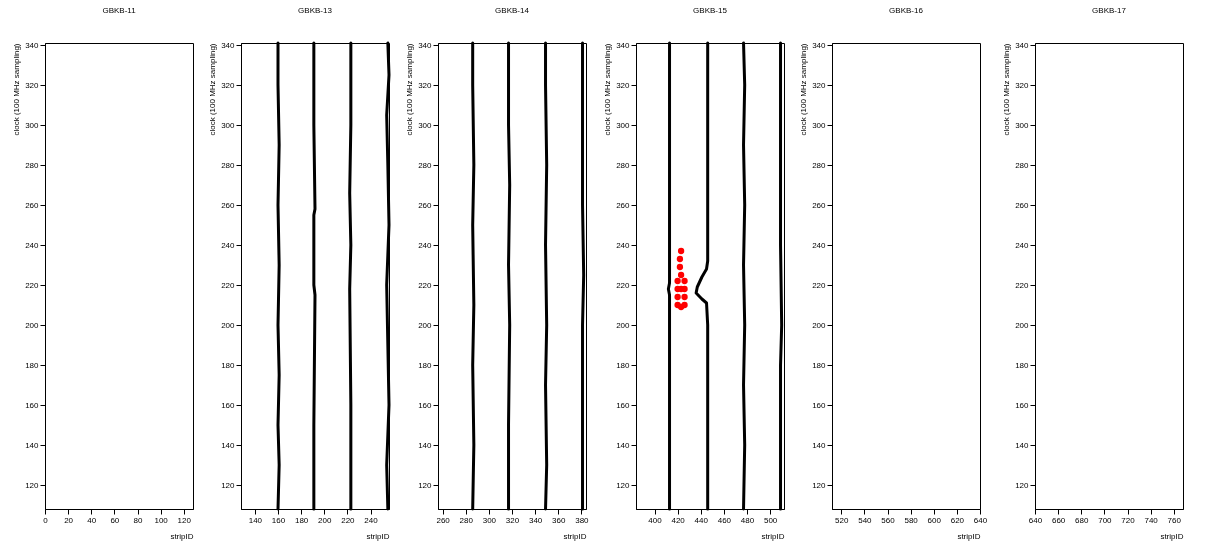  I want to click on x-tick-label: 460, so click(724, 520).